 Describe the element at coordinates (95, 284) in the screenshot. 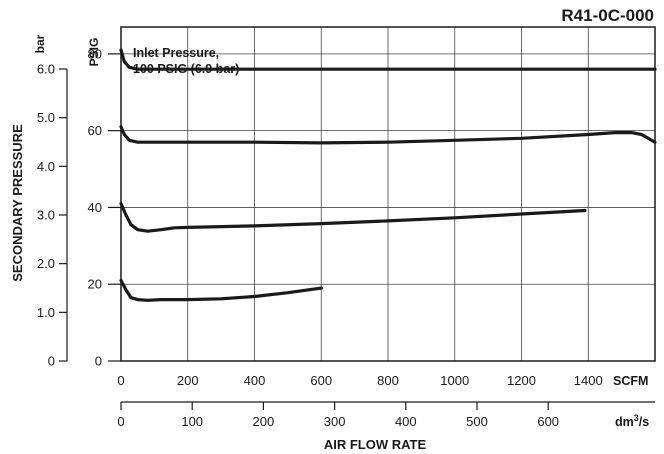

I see `y-psig-tick-label: 20` at that location.